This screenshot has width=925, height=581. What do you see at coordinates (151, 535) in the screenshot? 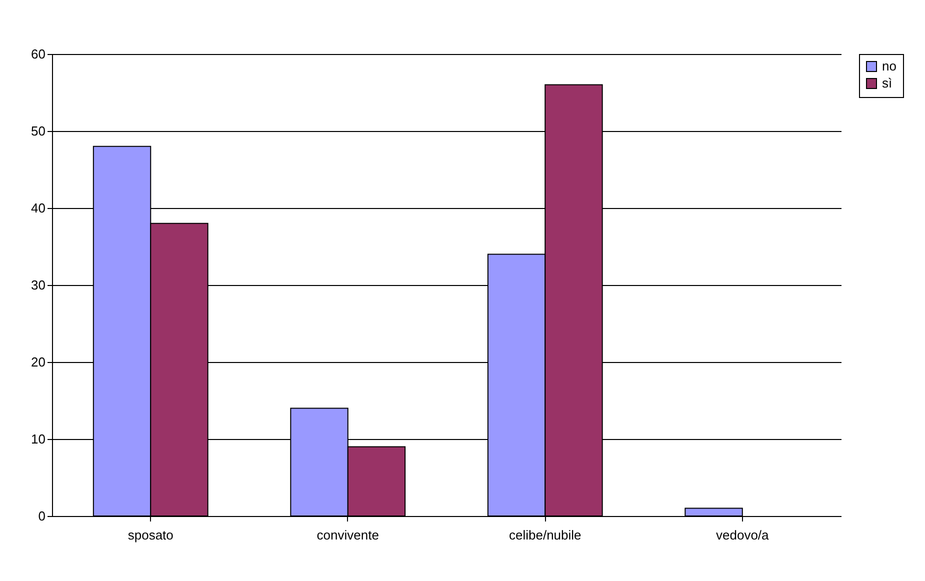
I see `x-tick-label: sposato` at bounding box center [151, 535].